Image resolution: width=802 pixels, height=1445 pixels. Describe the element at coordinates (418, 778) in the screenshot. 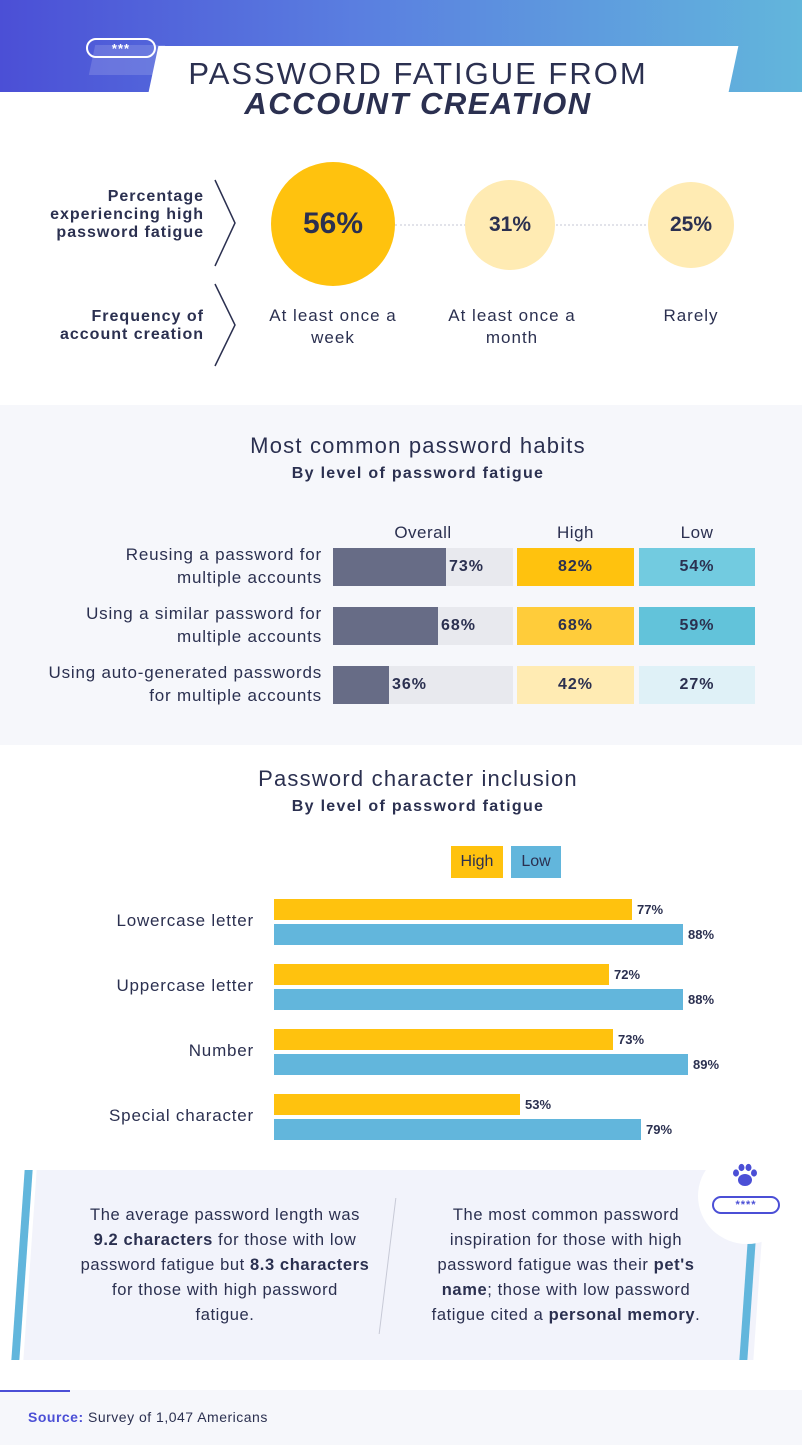

I see `characters-title: Password character inclusion` at that location.